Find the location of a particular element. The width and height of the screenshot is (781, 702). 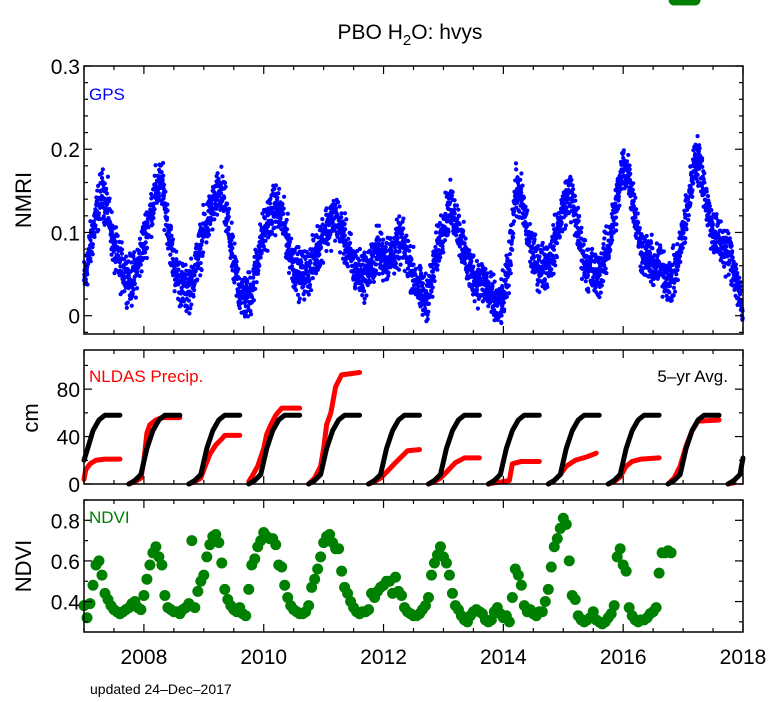

x-tick-label: 2012 is located at coordinates (383, 657).